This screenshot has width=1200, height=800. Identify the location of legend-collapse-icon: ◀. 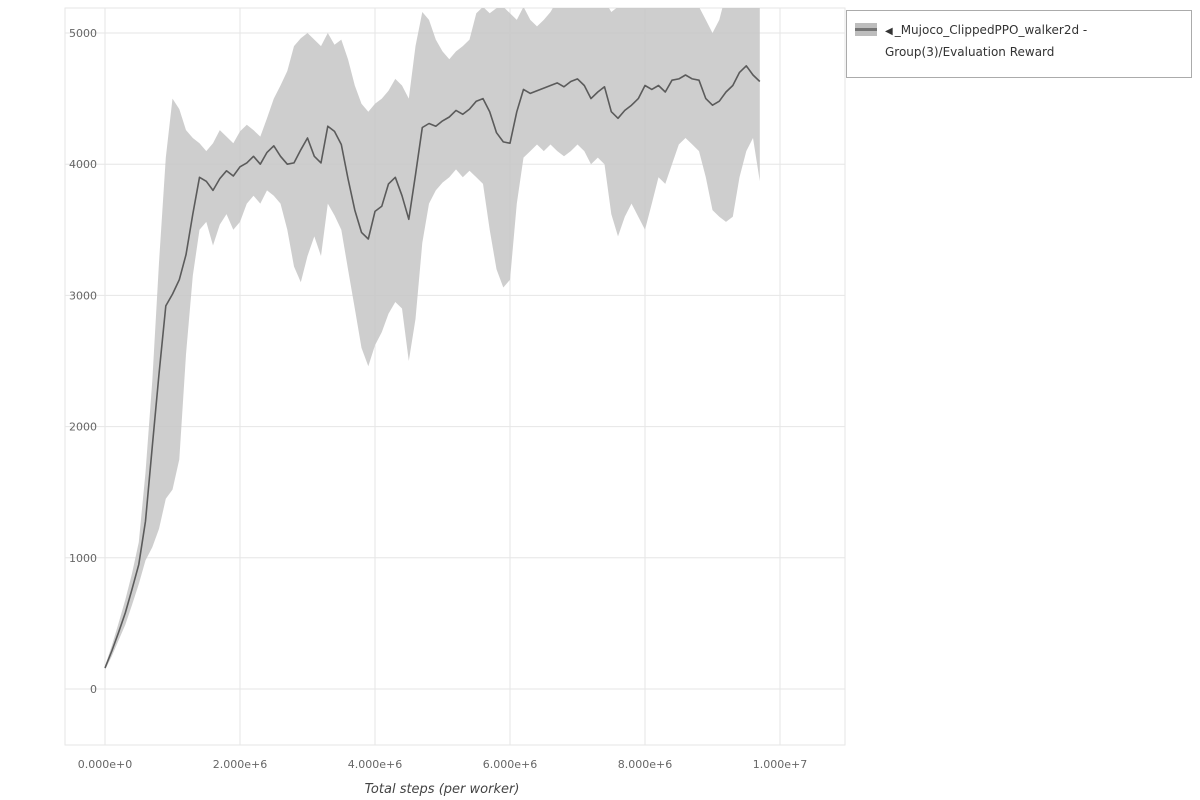
(889, 31).